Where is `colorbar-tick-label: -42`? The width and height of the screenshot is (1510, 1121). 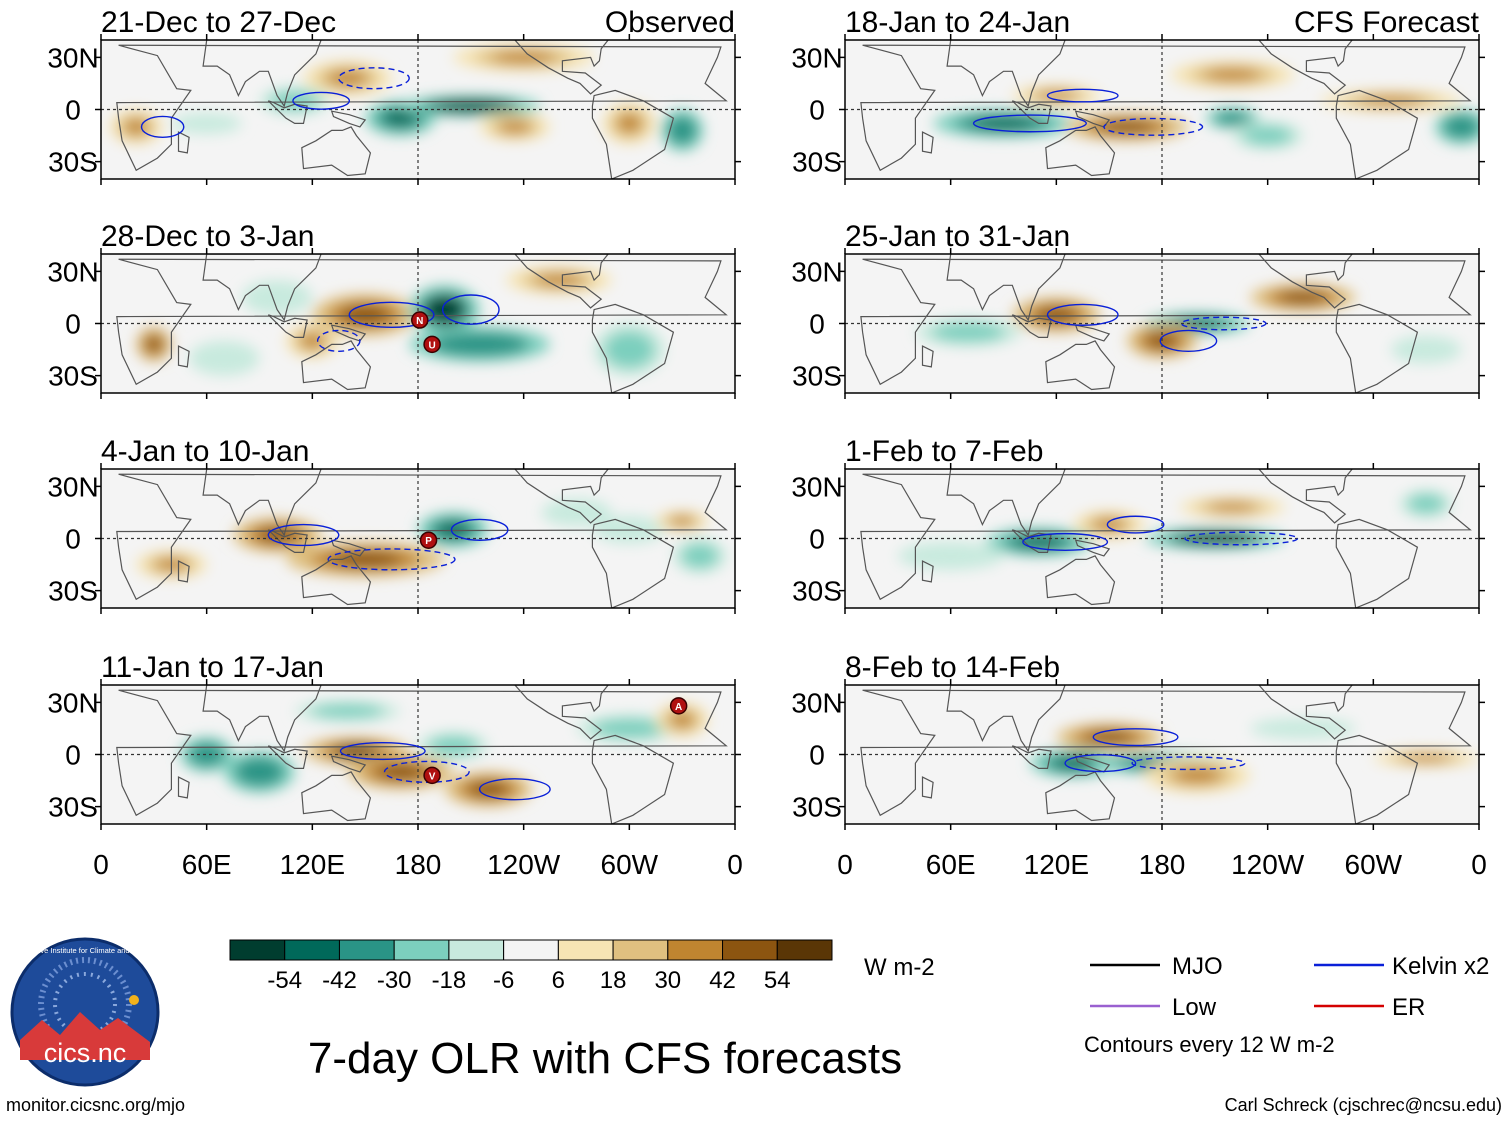 colorbar-tick-label: -42 is located at coordinates (339, 980).